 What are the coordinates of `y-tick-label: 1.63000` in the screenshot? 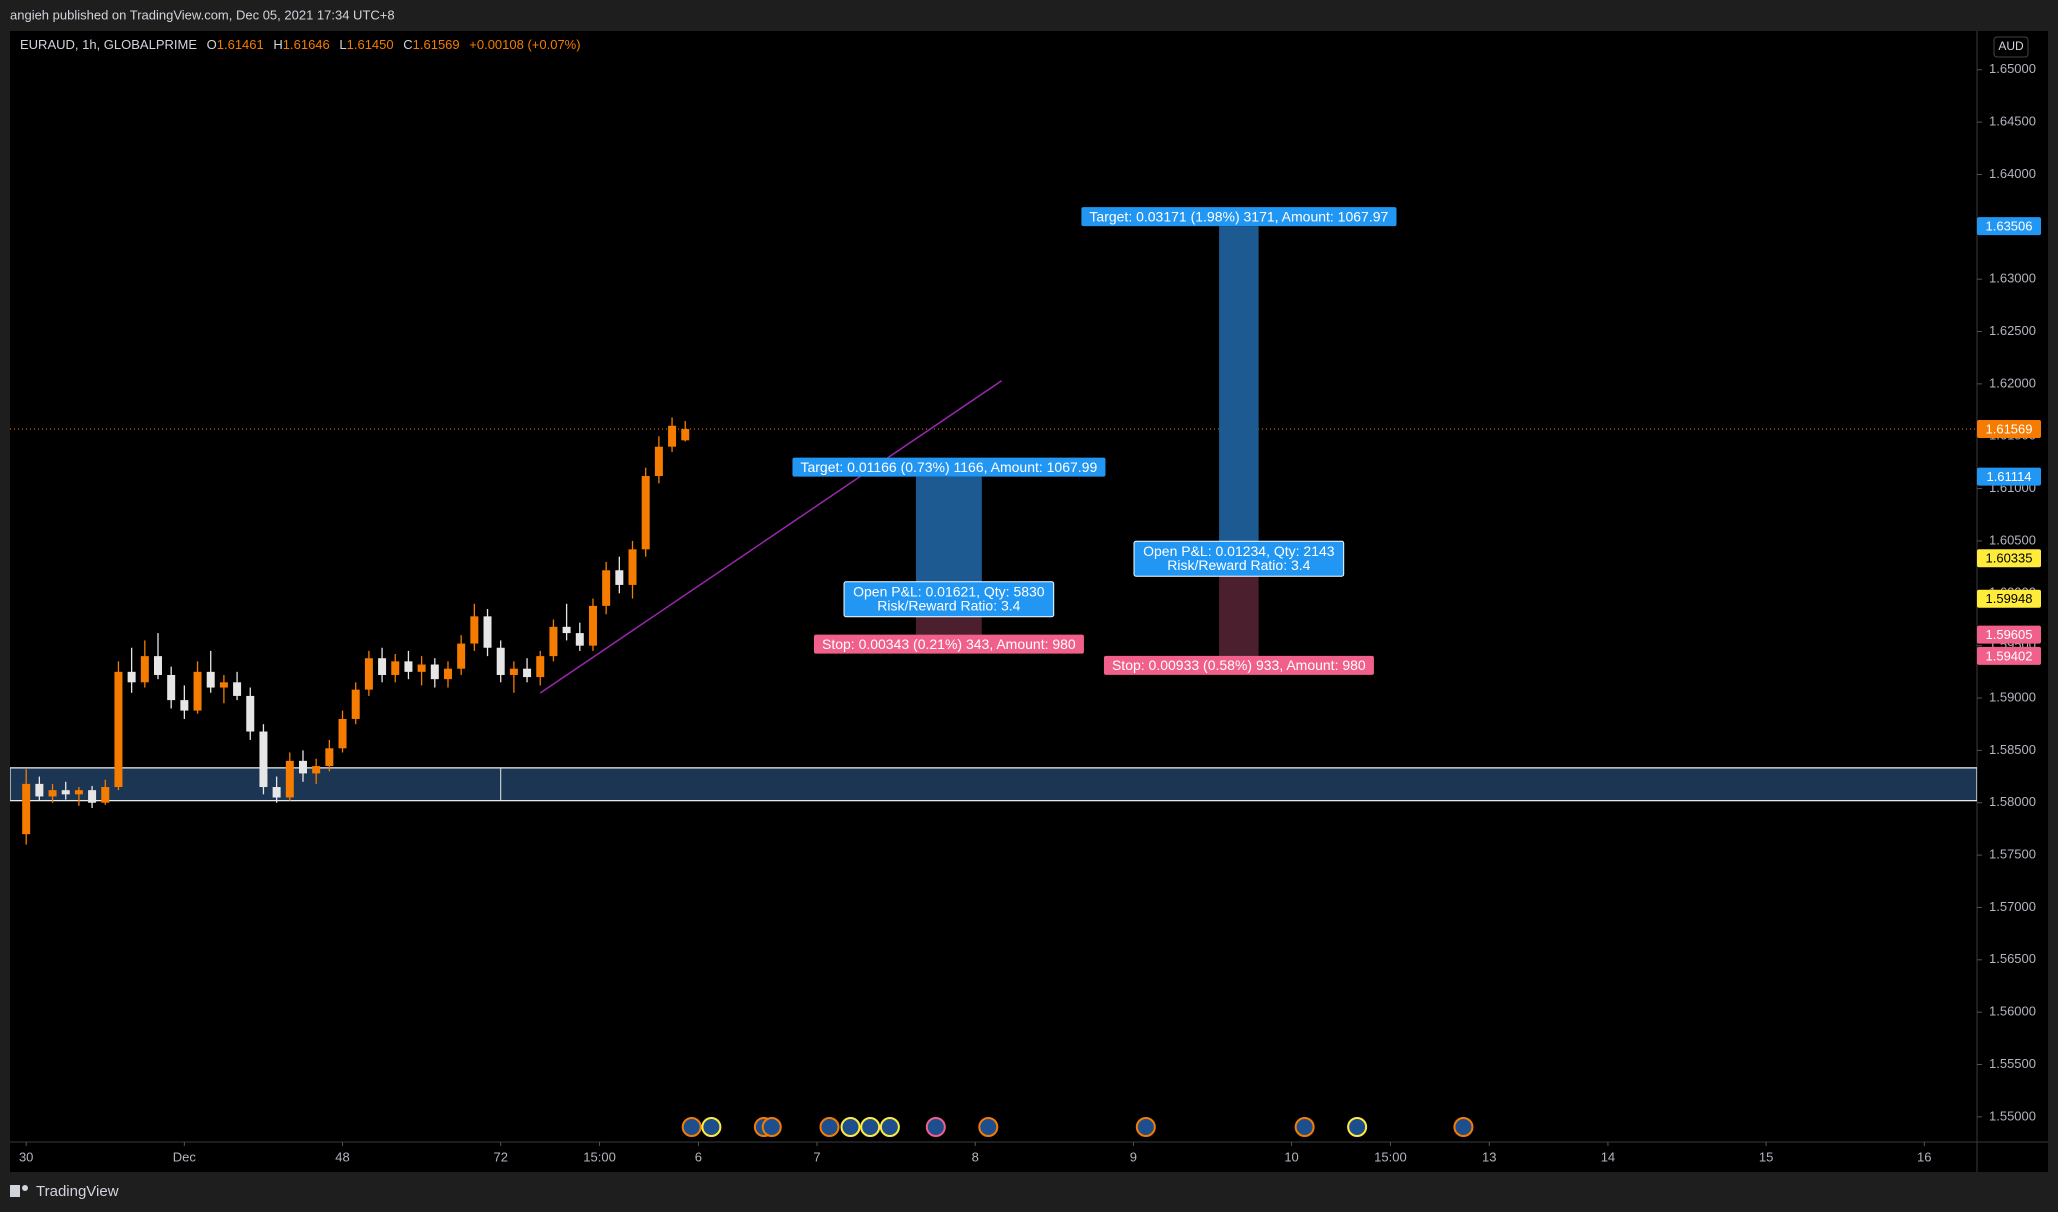 It's located at (2012, 278).